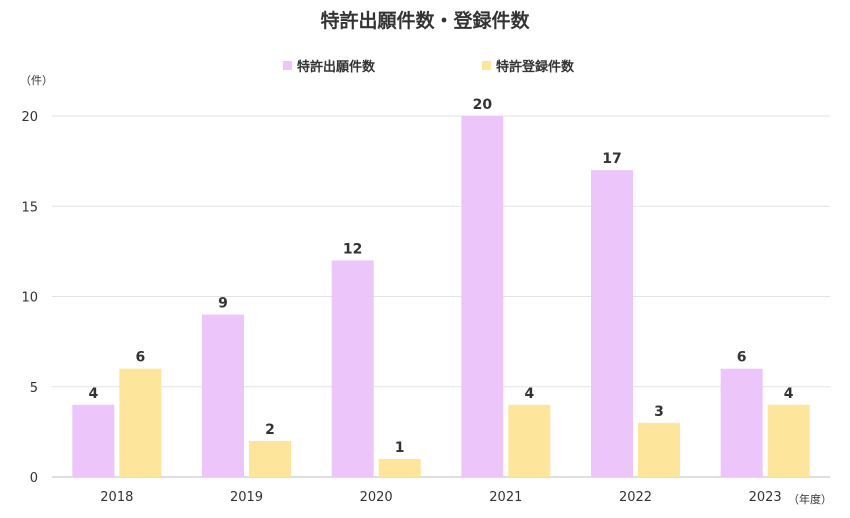 This screenshot has width=850, height=518. Describe the element at coordinates (400, 448) in the screenshot. I see `data-label: 1` at that location.